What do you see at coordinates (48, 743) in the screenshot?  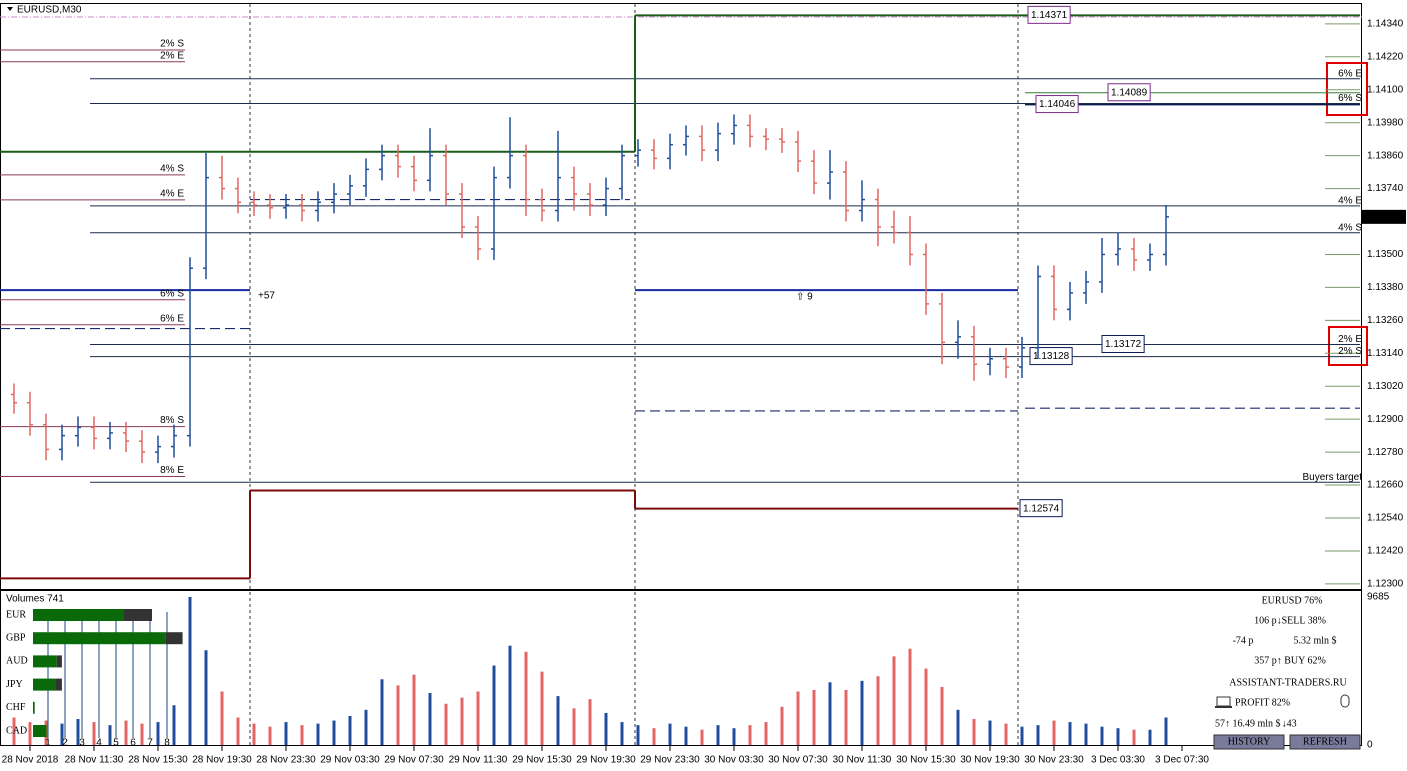 I see `strength-tick: 1` at bounding box center [48, 743].